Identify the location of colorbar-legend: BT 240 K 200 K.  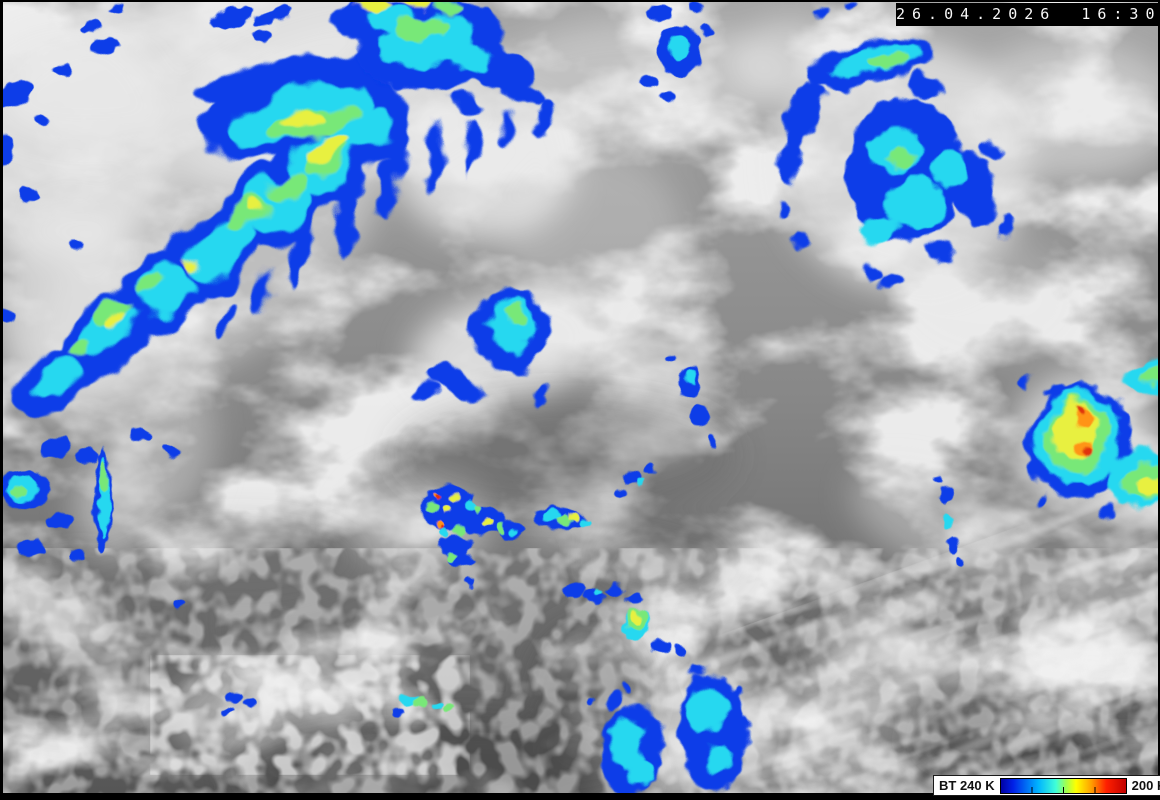
(1046, 785).